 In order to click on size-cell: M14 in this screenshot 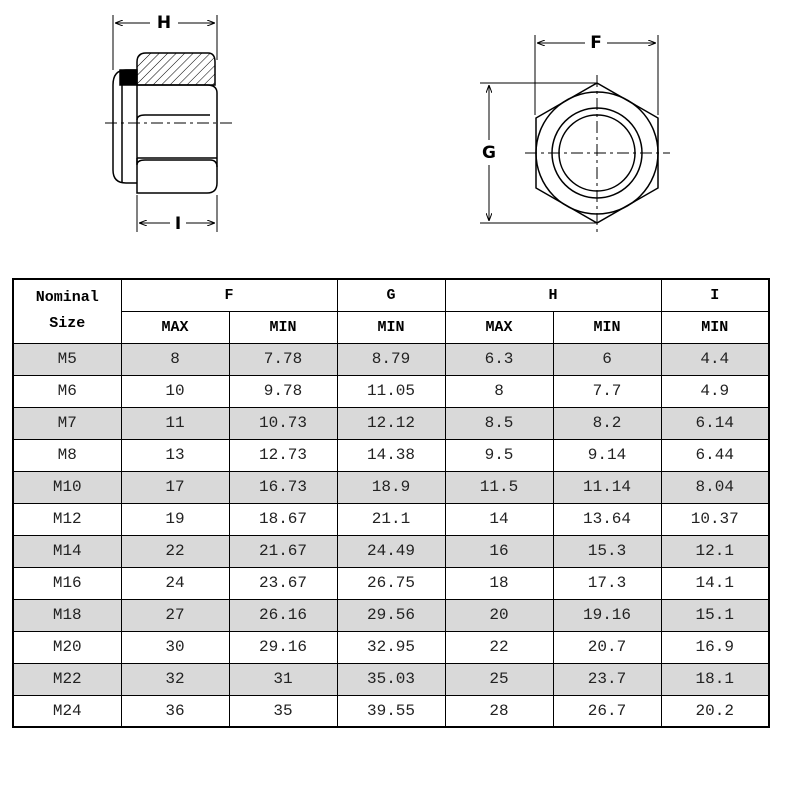, I will do `click(67, 551)`.